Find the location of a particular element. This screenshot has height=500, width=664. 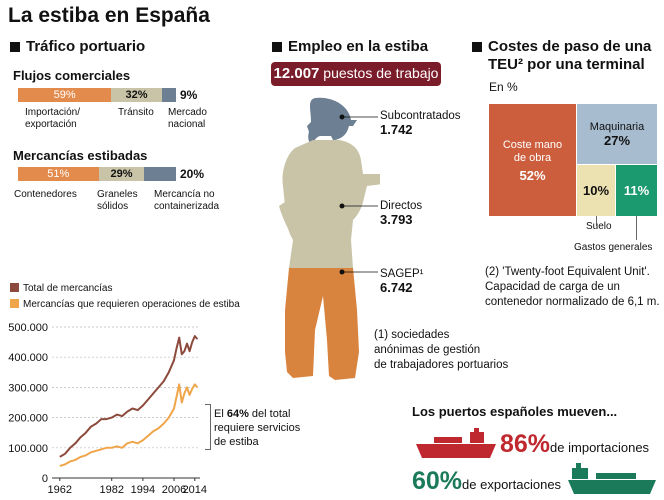

annotation-bracket is located at coordinates (208, 427).